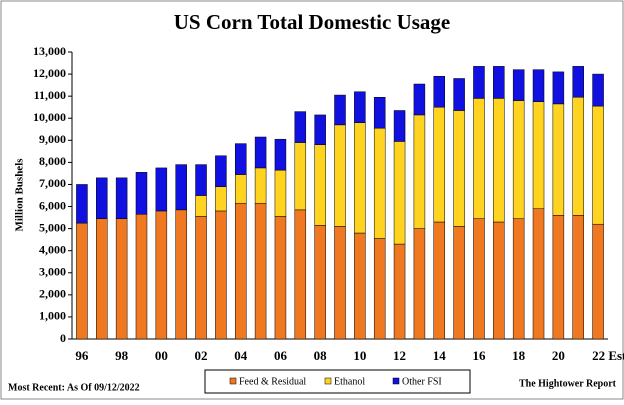 The width and height of the screenshot is (624, 405). What do you see at coordinates (74, 387) in the screenshot?
I see `footnote: Most Recent: As Of 09/12/2022` at bounding box center [74, 387].